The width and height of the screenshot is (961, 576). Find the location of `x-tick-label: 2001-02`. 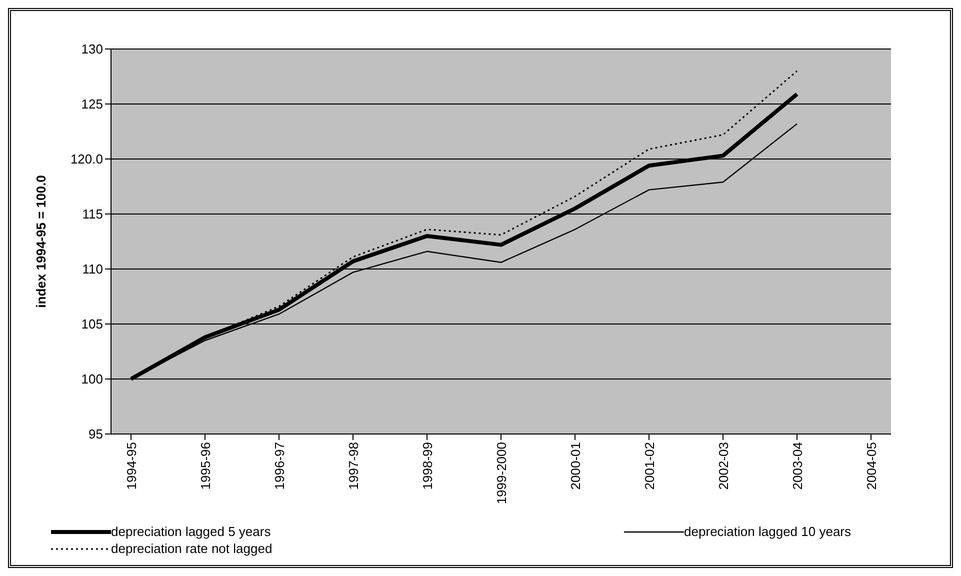

x-tick-label: 2001-02 is located at coordinates (650, 466).